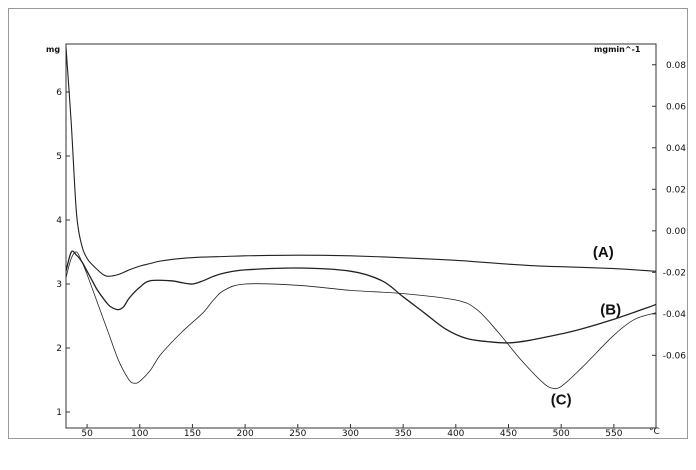 The width and height of the screenshot is (696, 470). What do you see at coordinates (87, 434) in the screenshot?
I see `x-tick-label: 50` at bounding box center [87, 434].